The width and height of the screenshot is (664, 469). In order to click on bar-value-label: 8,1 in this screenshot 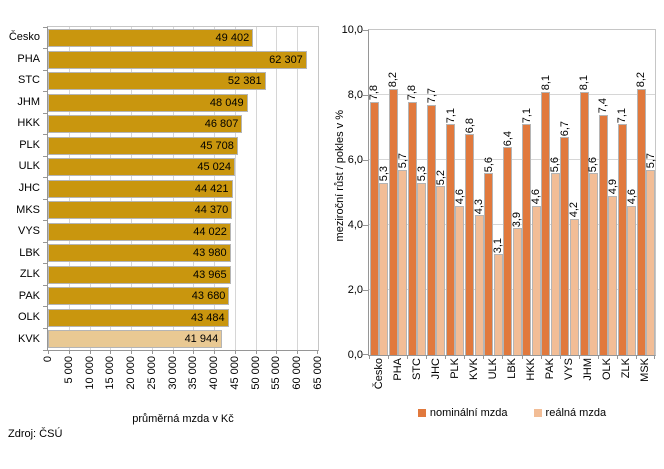, I will do `click(545, 83)`.